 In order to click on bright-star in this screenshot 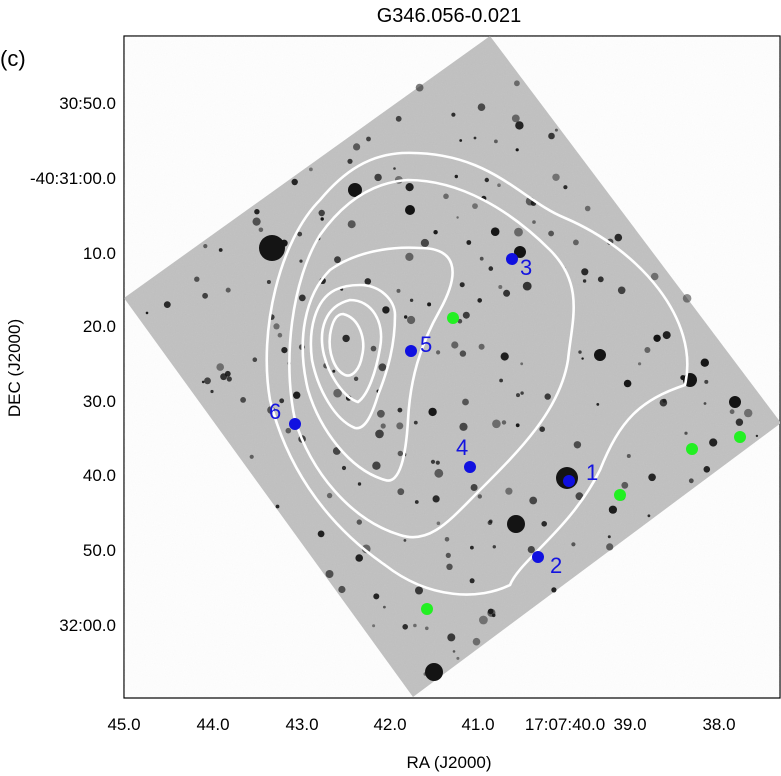, I will do `click(520, 252)`.